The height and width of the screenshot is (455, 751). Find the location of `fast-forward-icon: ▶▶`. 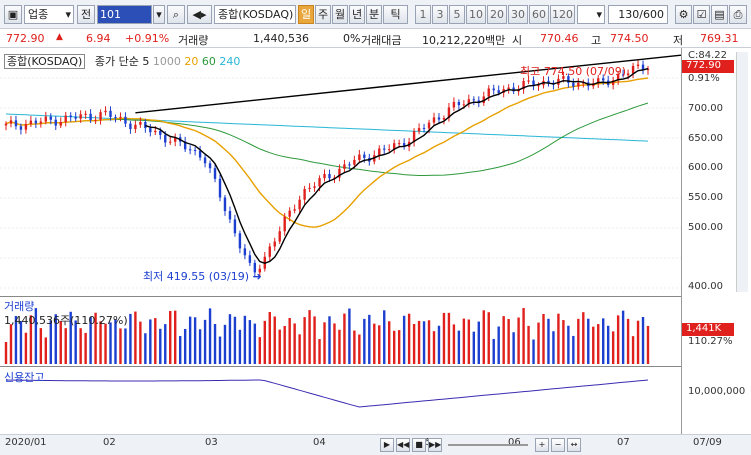

fast-forward-icon: ▶▶ is located at coordinates (435, 445).